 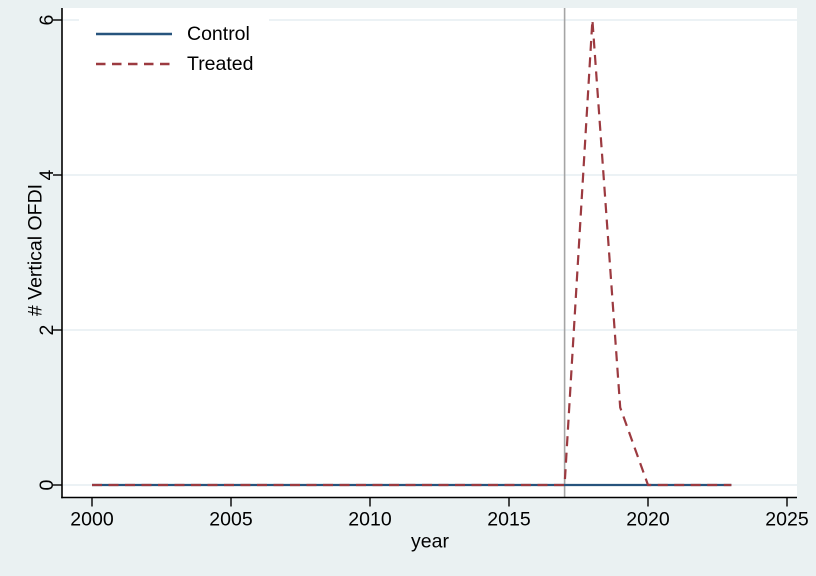 What do you see at coordinates (370, 520) in the screenshot?
I see `x-tick-label: 2010` at bounding box center [370, 520].